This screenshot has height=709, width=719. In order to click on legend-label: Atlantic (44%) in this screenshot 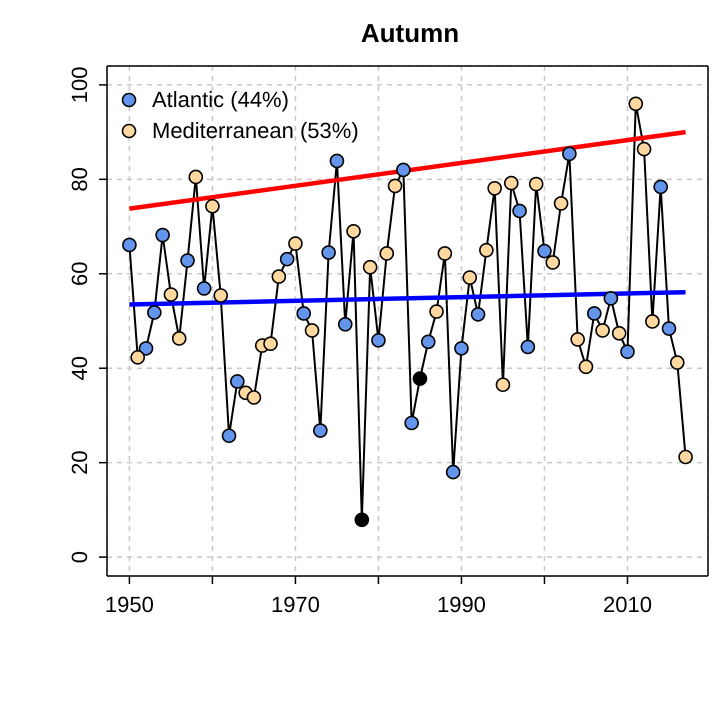, I will do `click(220, 99)`.